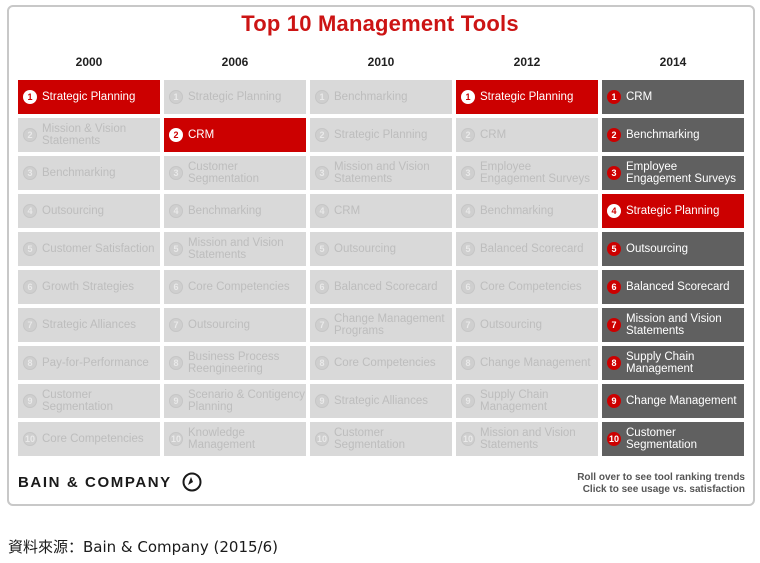 This screenshot has height=563, width=760. What do you see at coordinates (527, 363) in the screenshot?
I see `tool-cell-2012-rank-8: 8 Change Management` at bounding box center [527, 363].